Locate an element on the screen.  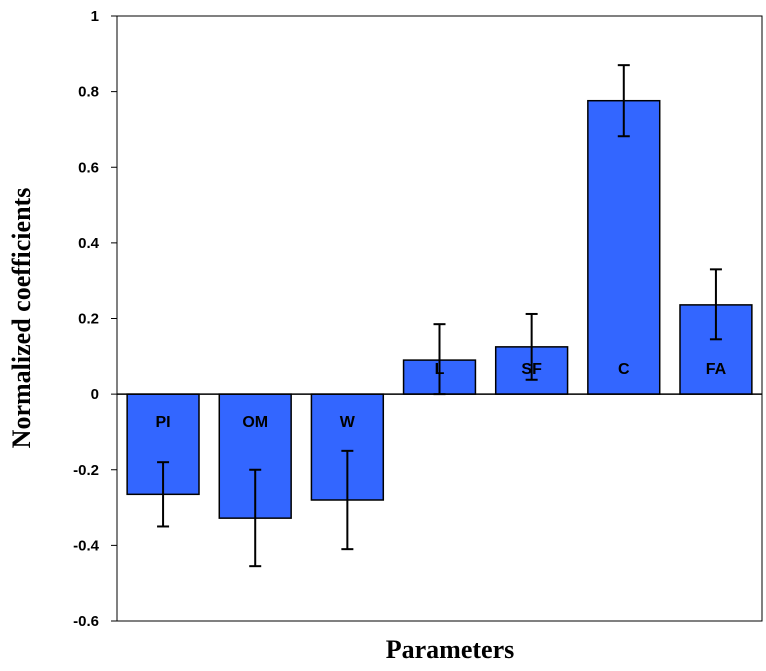
bar-labels: PI OM W L SF C FA is located at coordinates (441, 396).